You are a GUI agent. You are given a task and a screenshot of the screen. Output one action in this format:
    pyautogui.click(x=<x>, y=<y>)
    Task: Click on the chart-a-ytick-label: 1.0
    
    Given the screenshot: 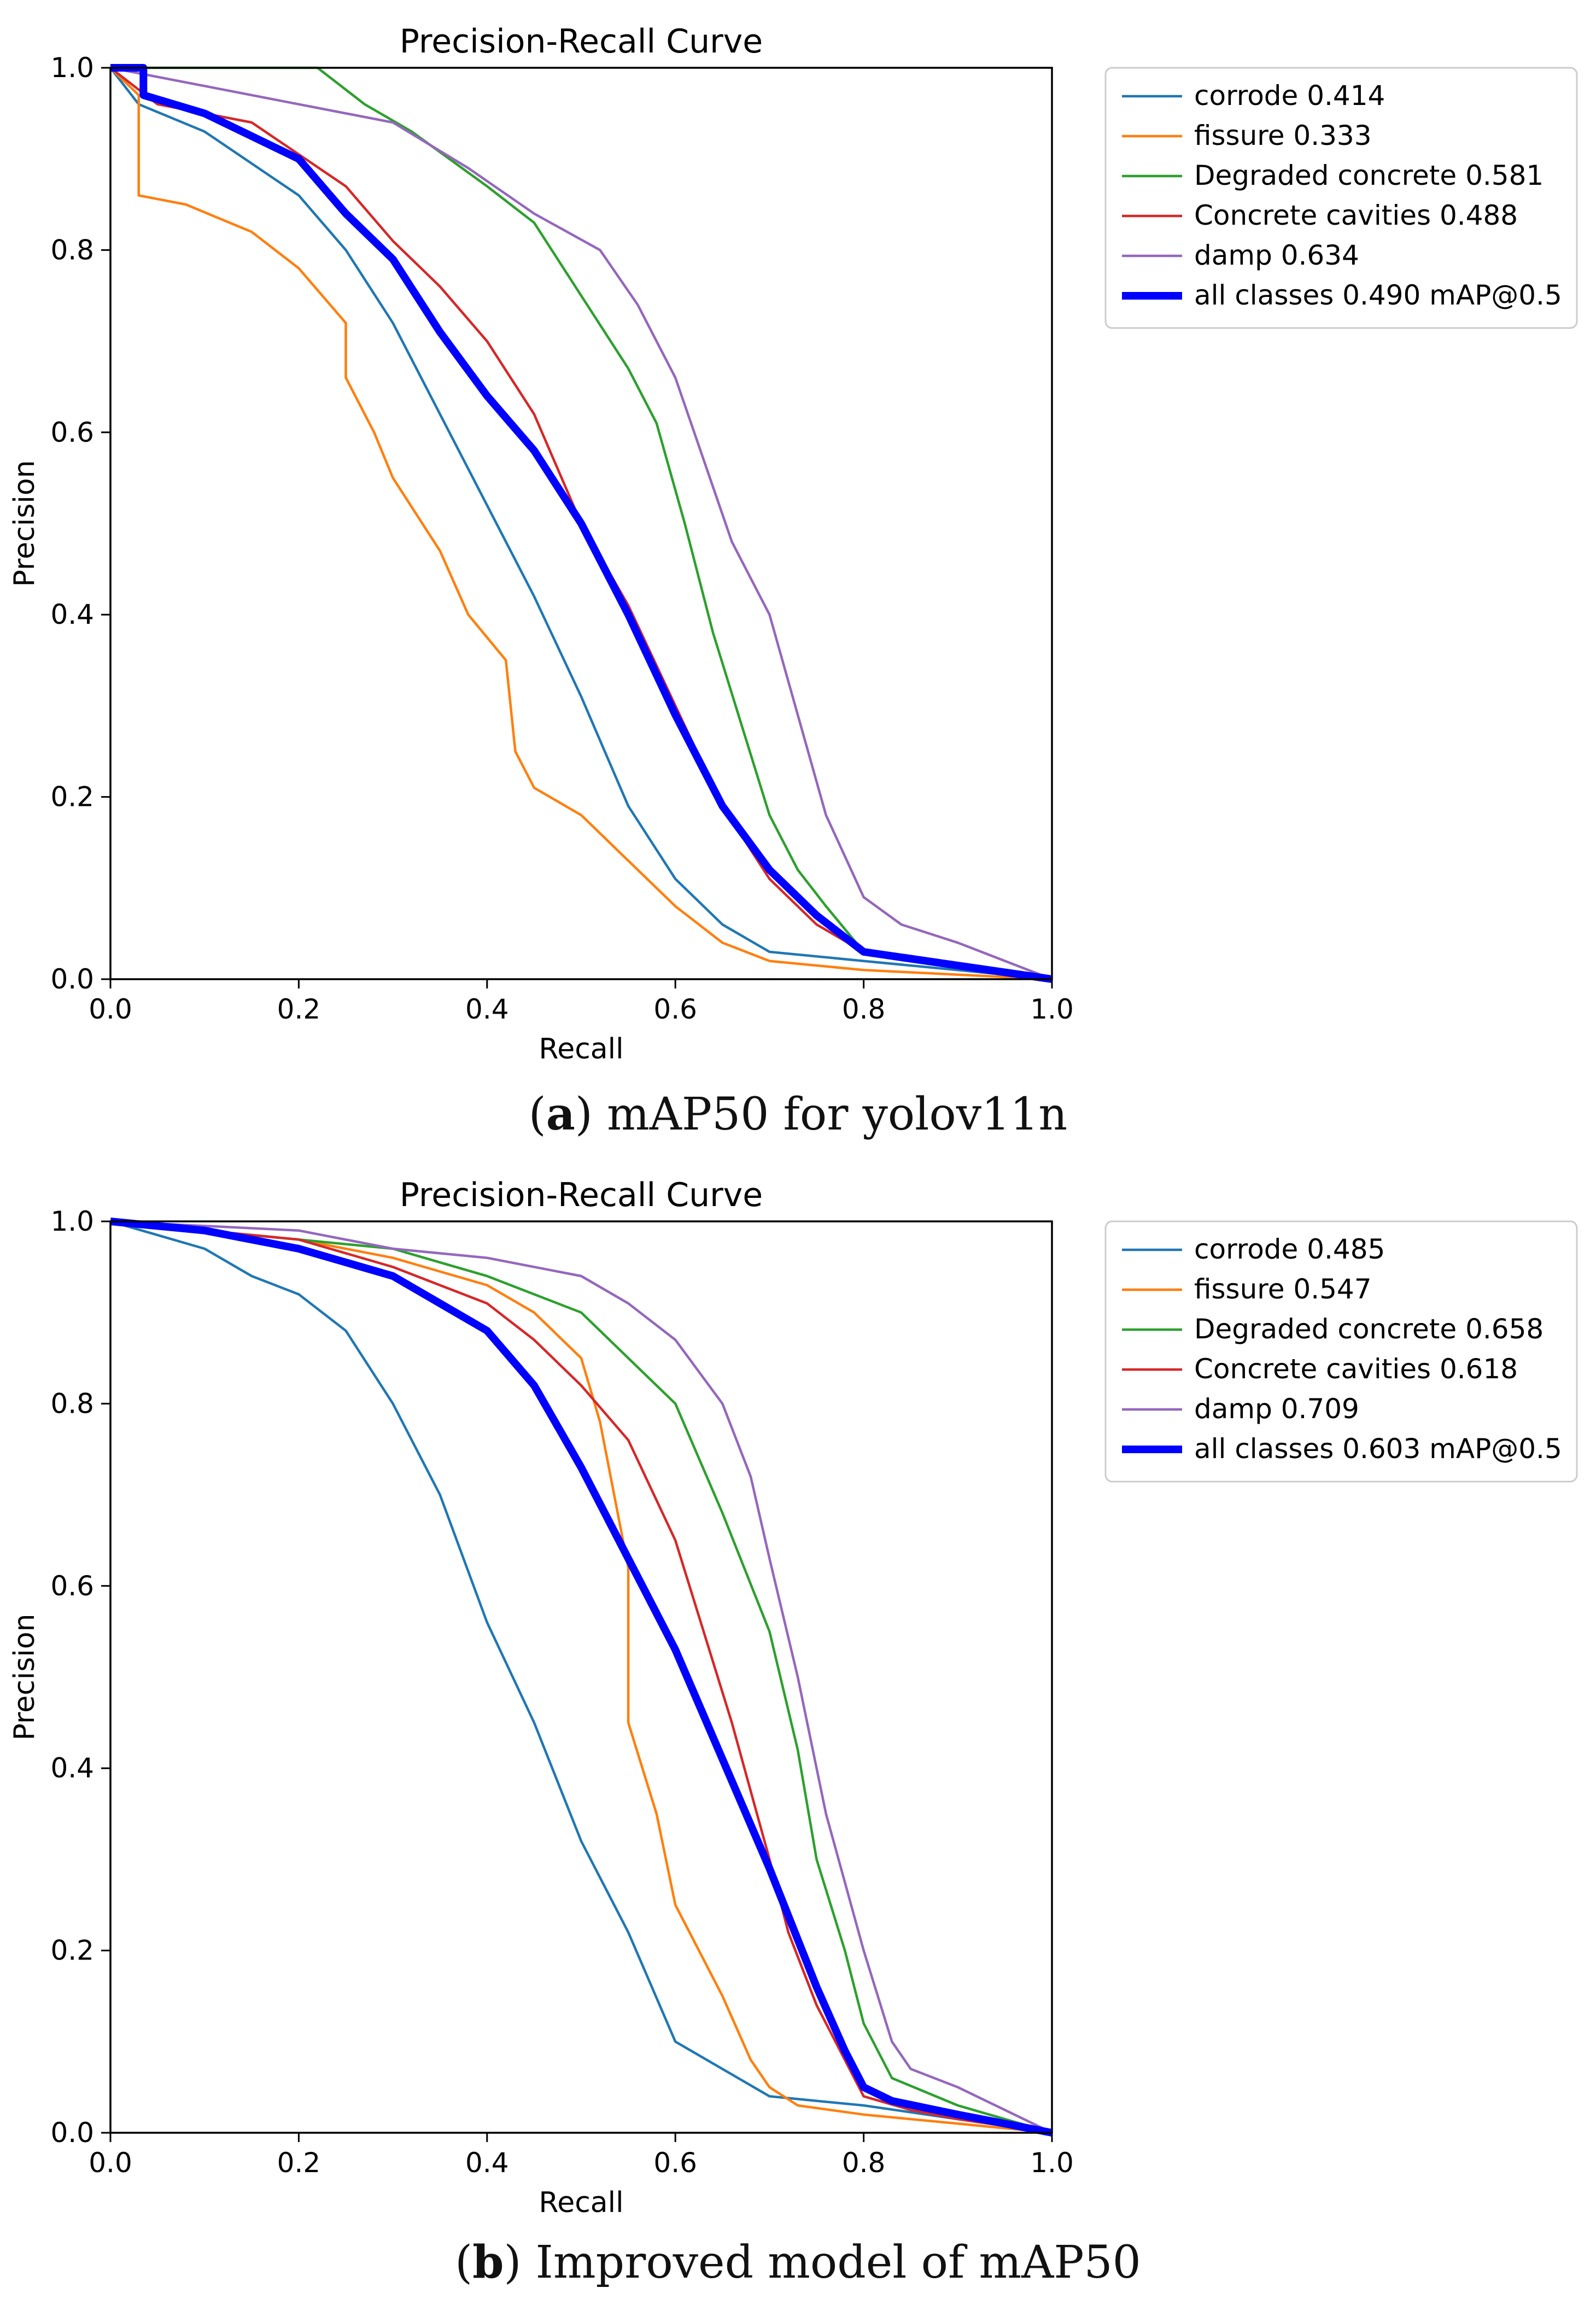 What is the action you would take?
    pyautogui.click(x=72, y=68)
    